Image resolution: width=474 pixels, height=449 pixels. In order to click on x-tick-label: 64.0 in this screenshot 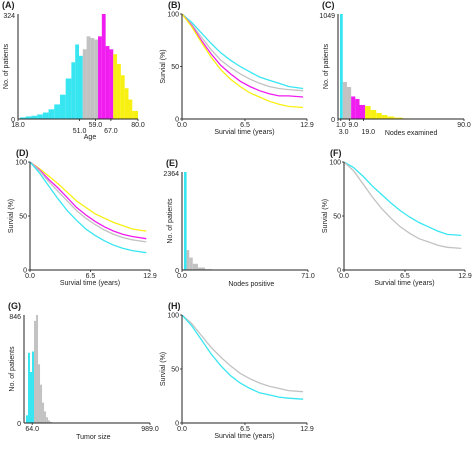, I will do `click(32, 429)`.